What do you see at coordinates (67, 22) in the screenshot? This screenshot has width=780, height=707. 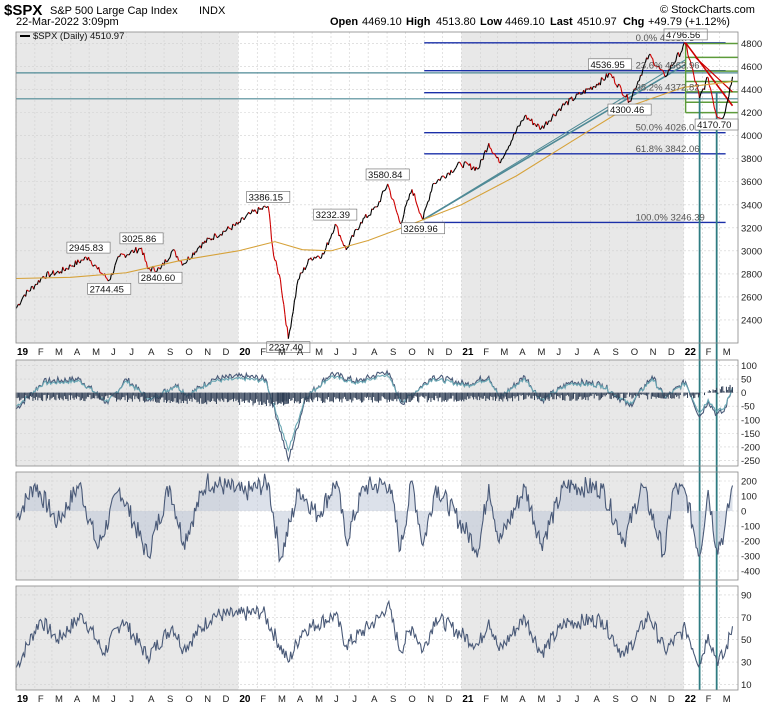 I see `date-time: 22-Mar-2022 3:09pm` at bounding box center [67, 22].